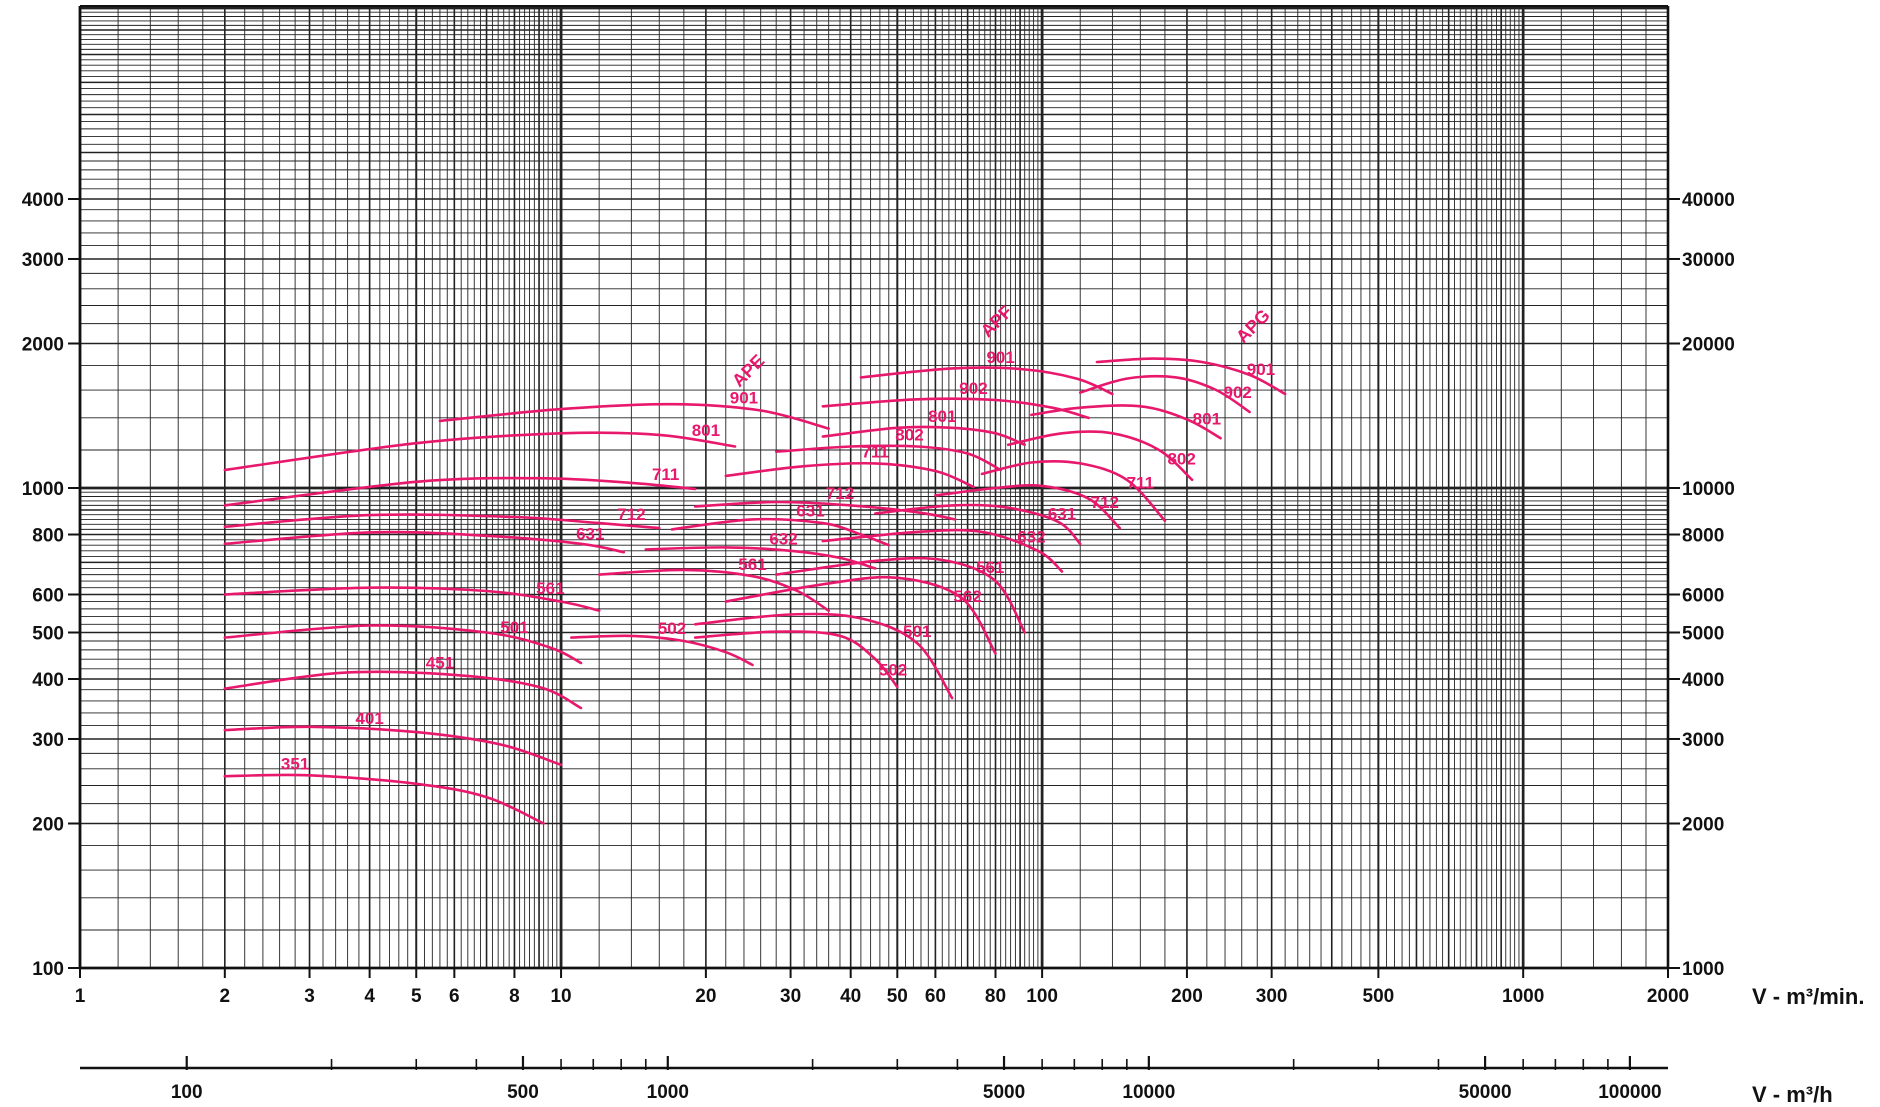  I want to click on x-tick-label: 30, so click(790, 996).